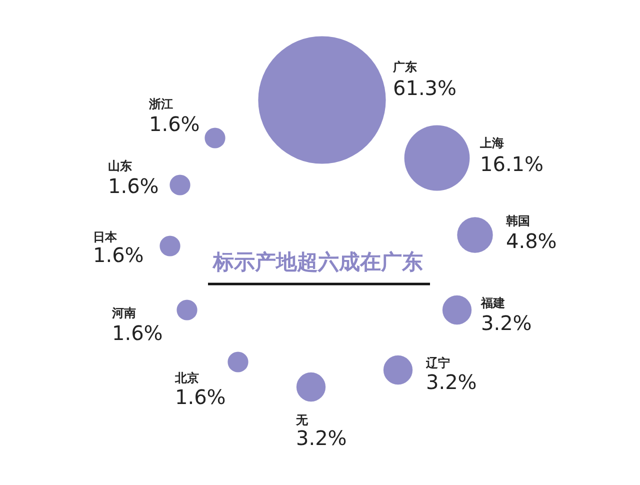 This screenshot has width=640, height=485. Describe the element at coordinates (491, 143) in the screenshot. I see `category-label: 上海` at that location.